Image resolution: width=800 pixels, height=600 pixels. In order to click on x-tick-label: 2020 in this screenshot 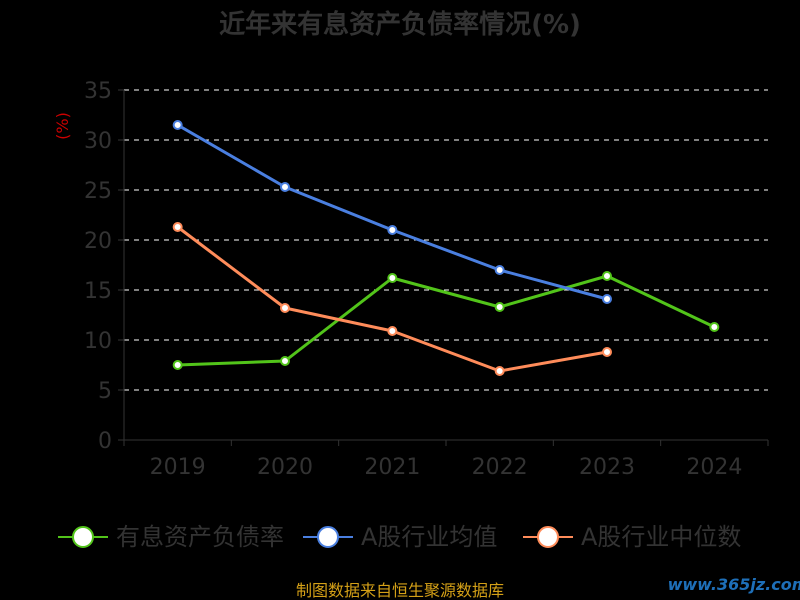, I will do `click(285, 467)`.